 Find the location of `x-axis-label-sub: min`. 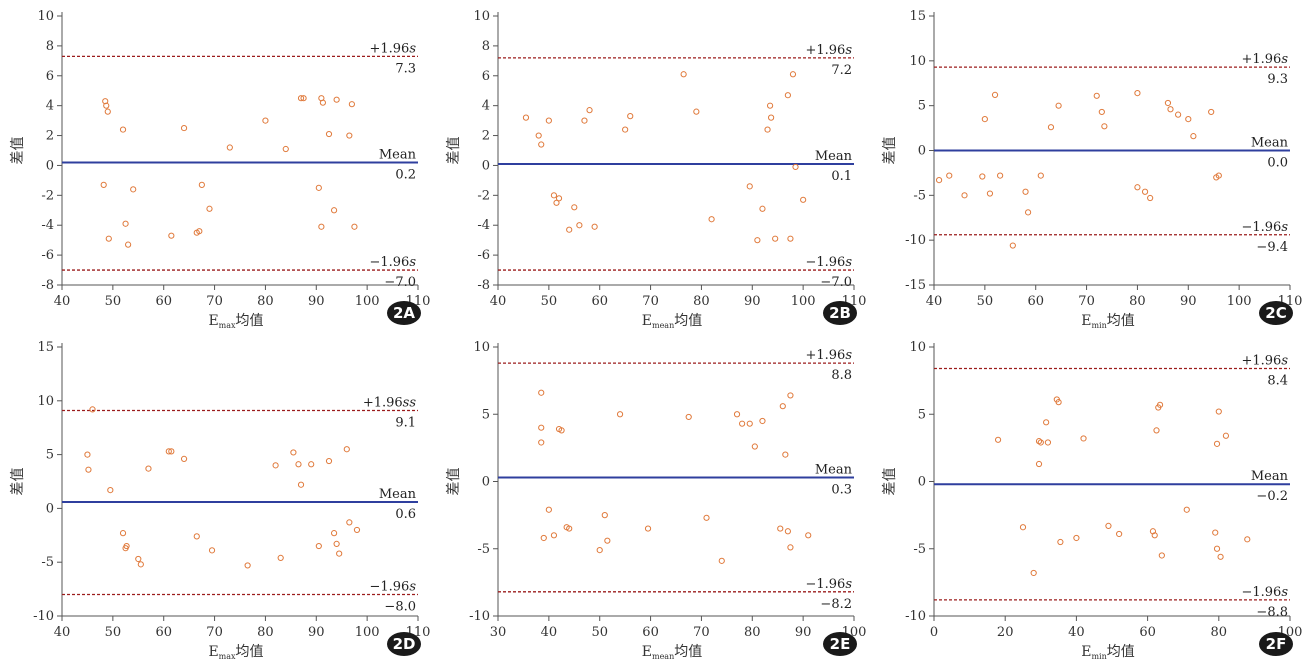

x-axis-label-sub: min is located at coordinates (1098, 656).